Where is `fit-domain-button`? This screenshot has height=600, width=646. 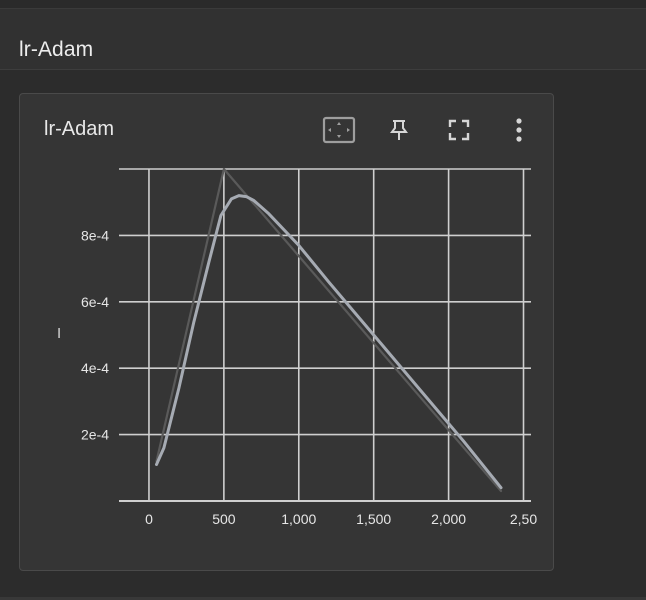
fit-domain-button is located at coordinates (339, 130).